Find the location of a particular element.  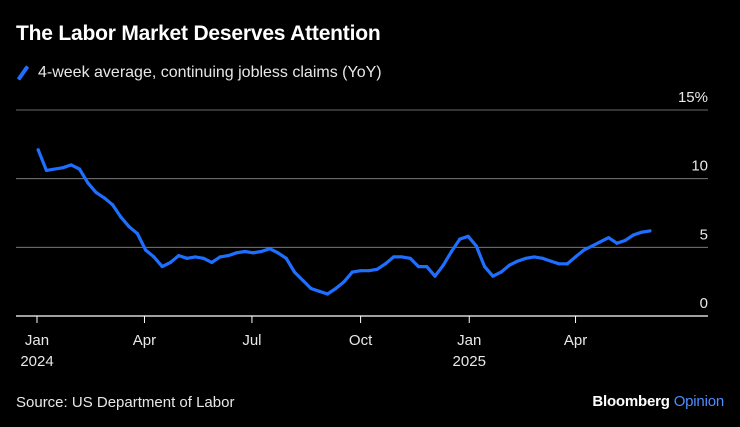

x-tick-label-1: Apr is located at coordinates (144, 340).